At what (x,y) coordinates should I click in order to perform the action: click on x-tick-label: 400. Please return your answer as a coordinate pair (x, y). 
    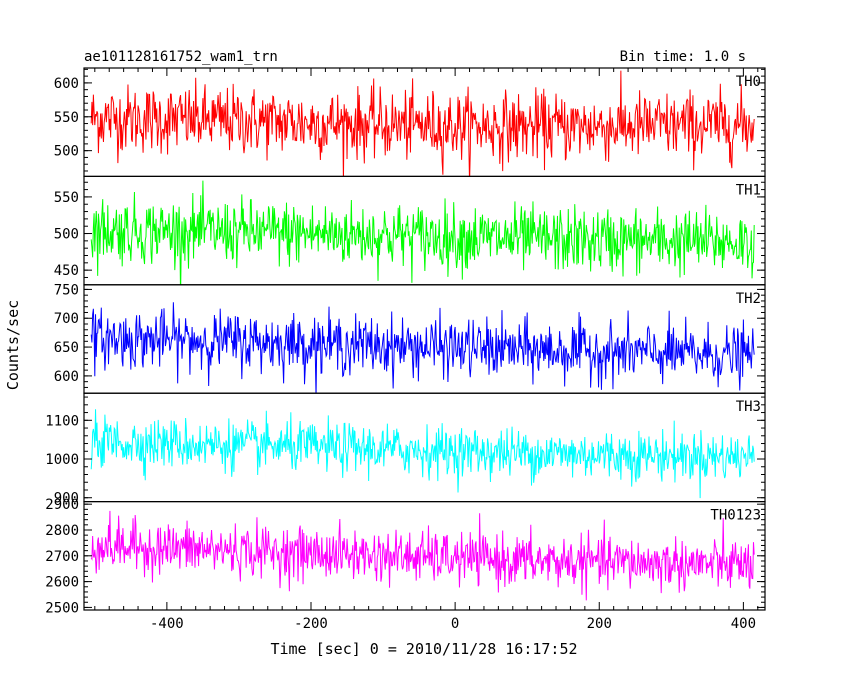
    Looking at the image, I should click on (743, 624).